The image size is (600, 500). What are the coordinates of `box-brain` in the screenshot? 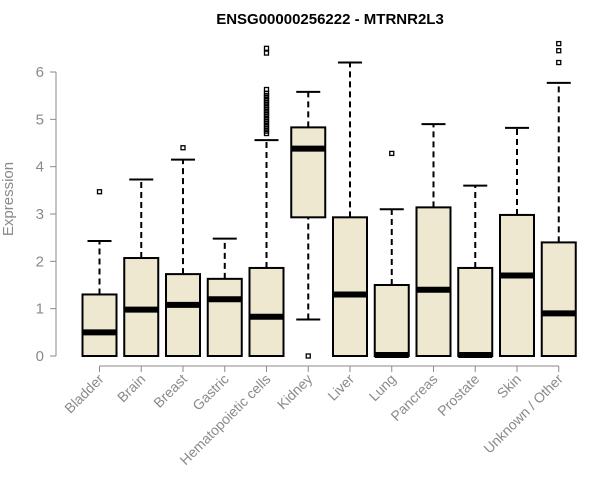 It's located at (141, 267).